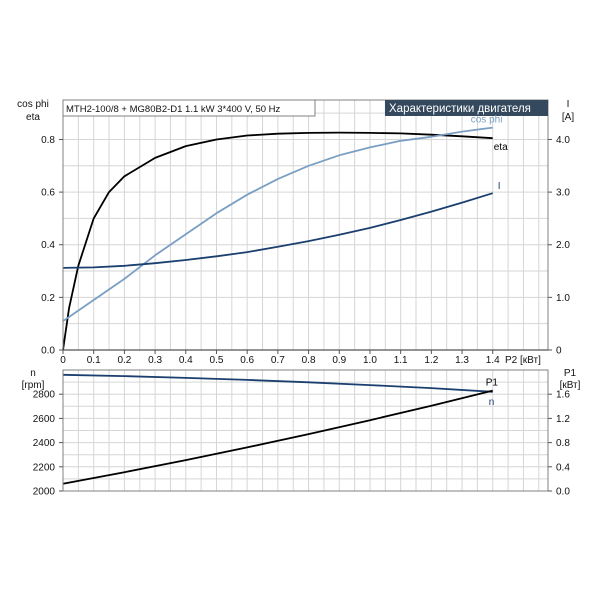 Image resolution: width=600 pixels, height=605 pixels. I want to click on right-y-tick-label: 4.0, so click(563, 140).